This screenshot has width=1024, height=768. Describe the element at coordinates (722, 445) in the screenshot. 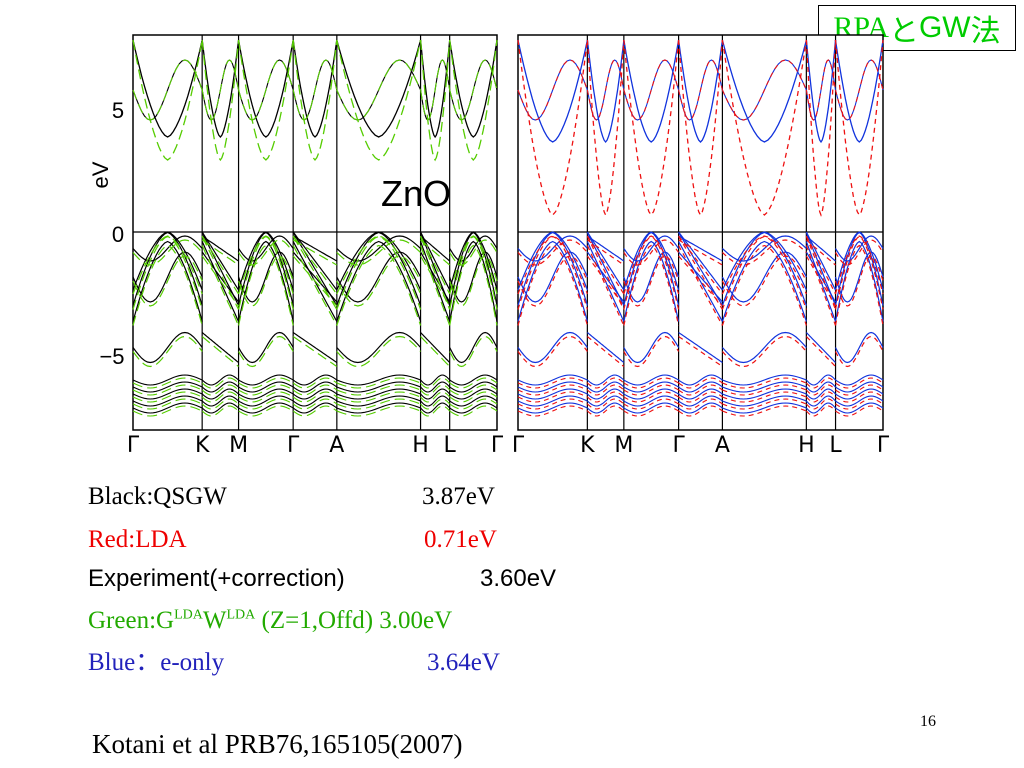

I see `right-k-label: A` at that location.